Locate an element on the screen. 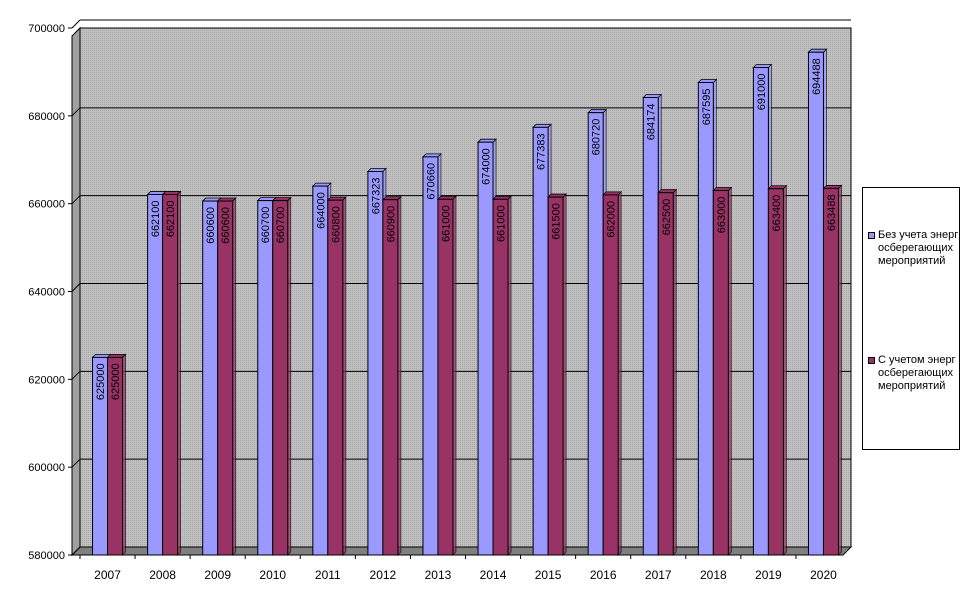  x-tick-label: 2015 is located at coordinates (548, 575).